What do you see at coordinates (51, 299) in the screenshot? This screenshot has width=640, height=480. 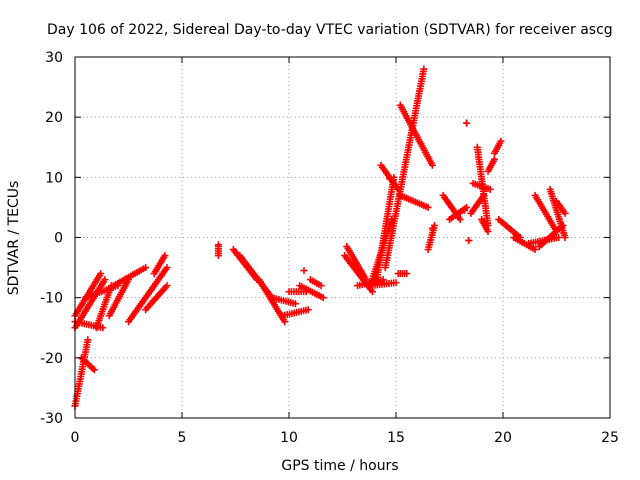 I see `y-tick-label: -10` at bounding box center [51, 299].